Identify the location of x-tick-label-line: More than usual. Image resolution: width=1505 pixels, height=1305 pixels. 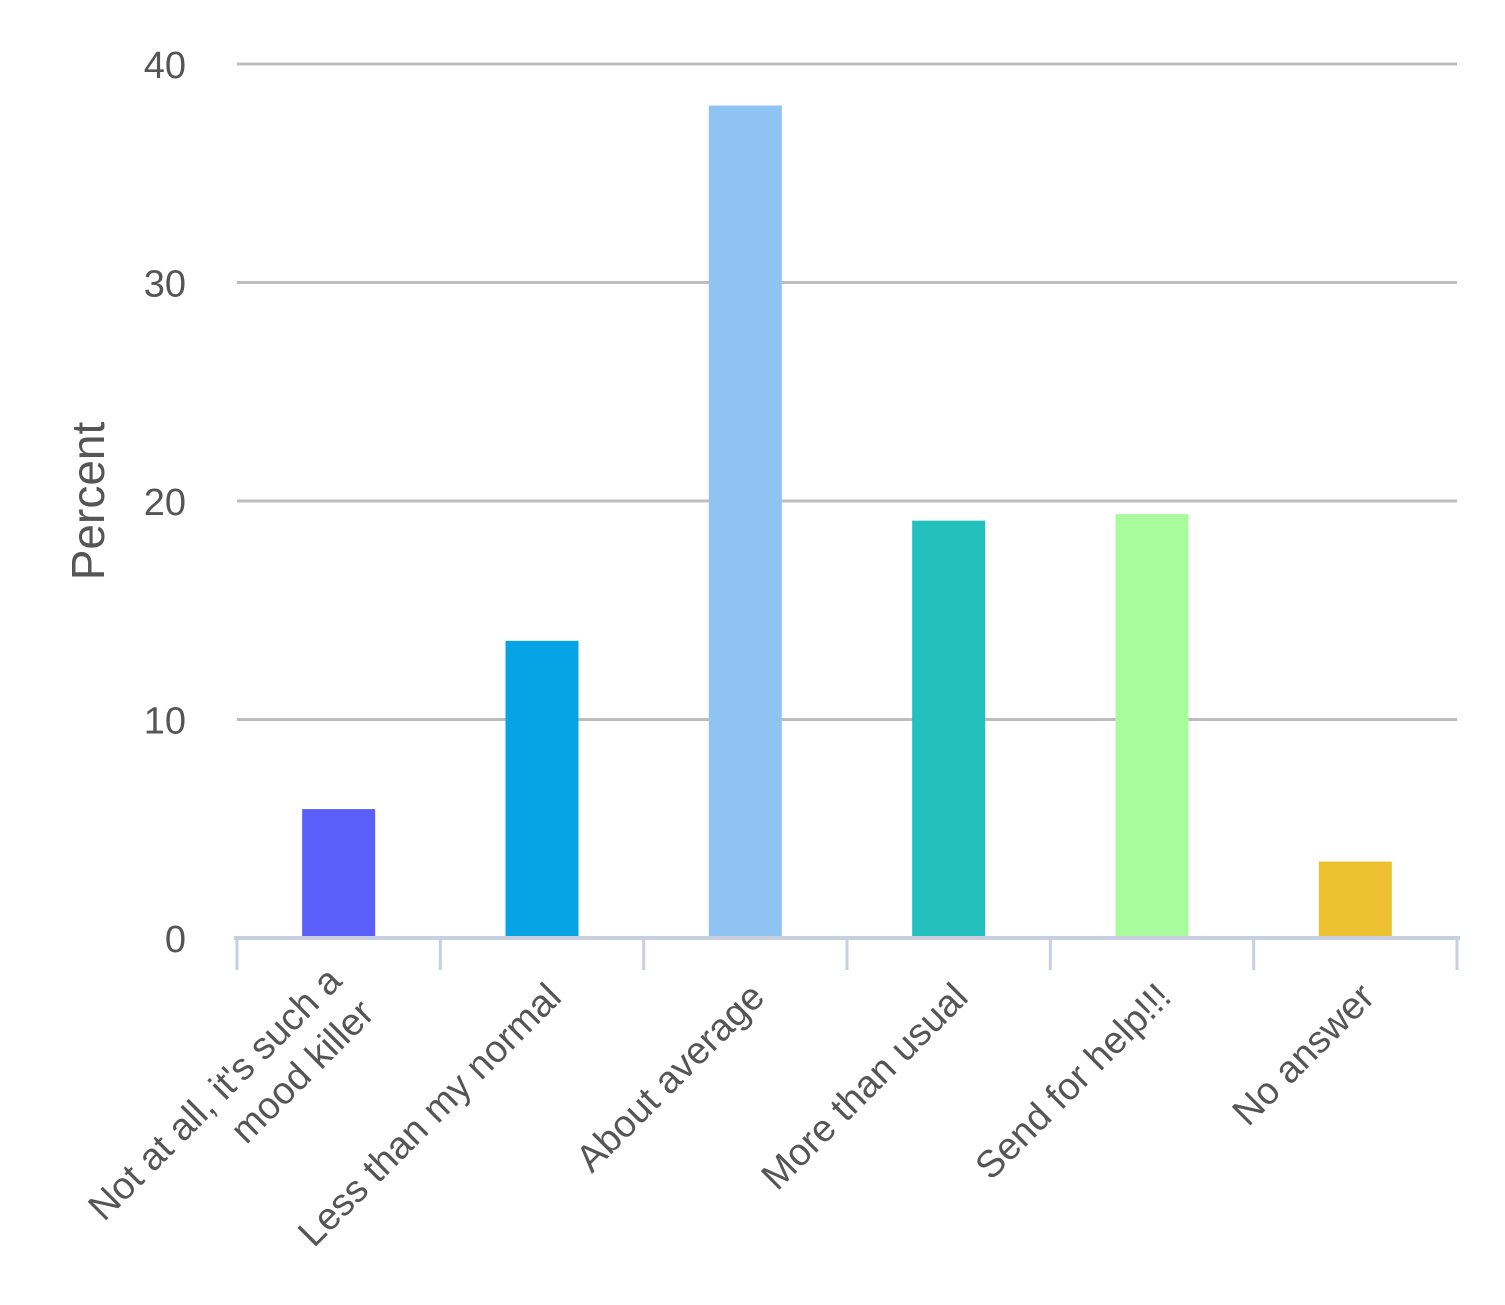
(865, 1087).